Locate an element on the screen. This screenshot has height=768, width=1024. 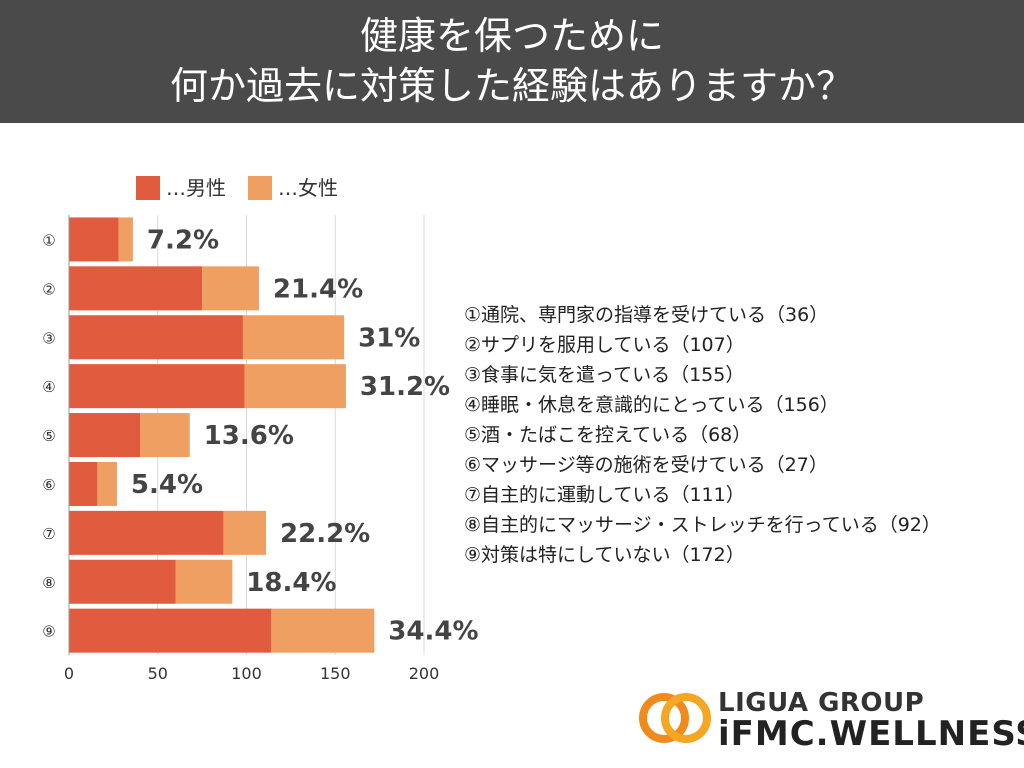
data-label: 18.4% is located at coordinates (291, 583).